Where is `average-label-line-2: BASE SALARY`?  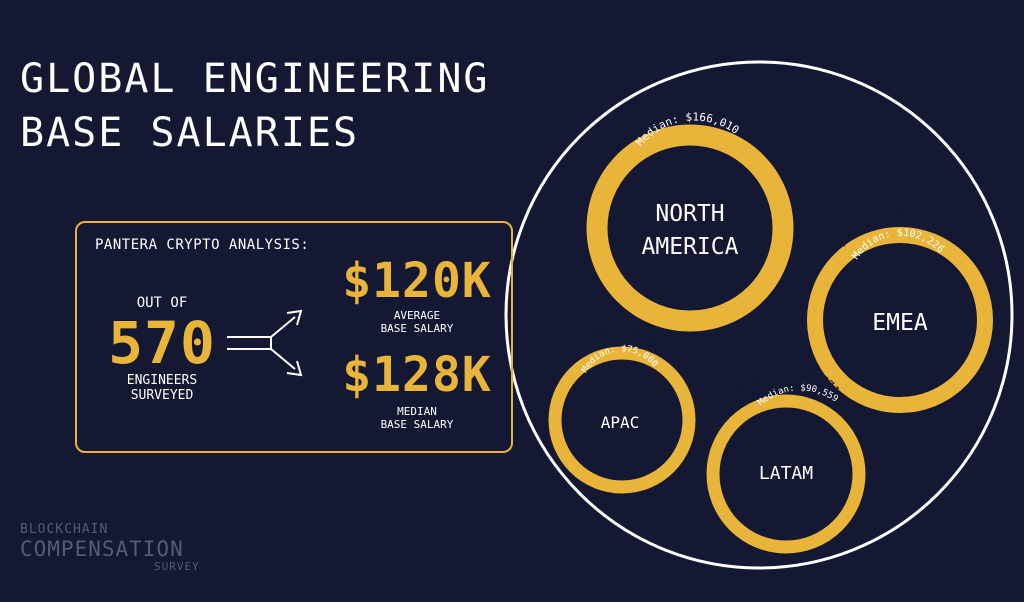 average-label-line-2: BASE SALARY is located at coordinates (417, 328).